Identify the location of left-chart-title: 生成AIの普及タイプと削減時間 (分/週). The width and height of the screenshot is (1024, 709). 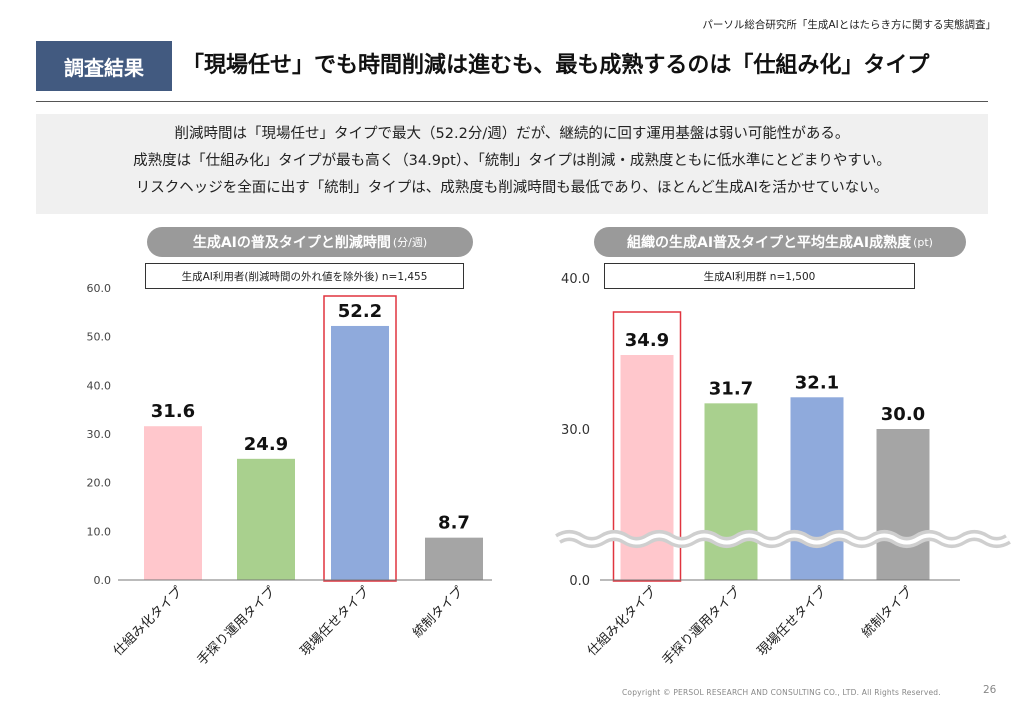
(310, 242).